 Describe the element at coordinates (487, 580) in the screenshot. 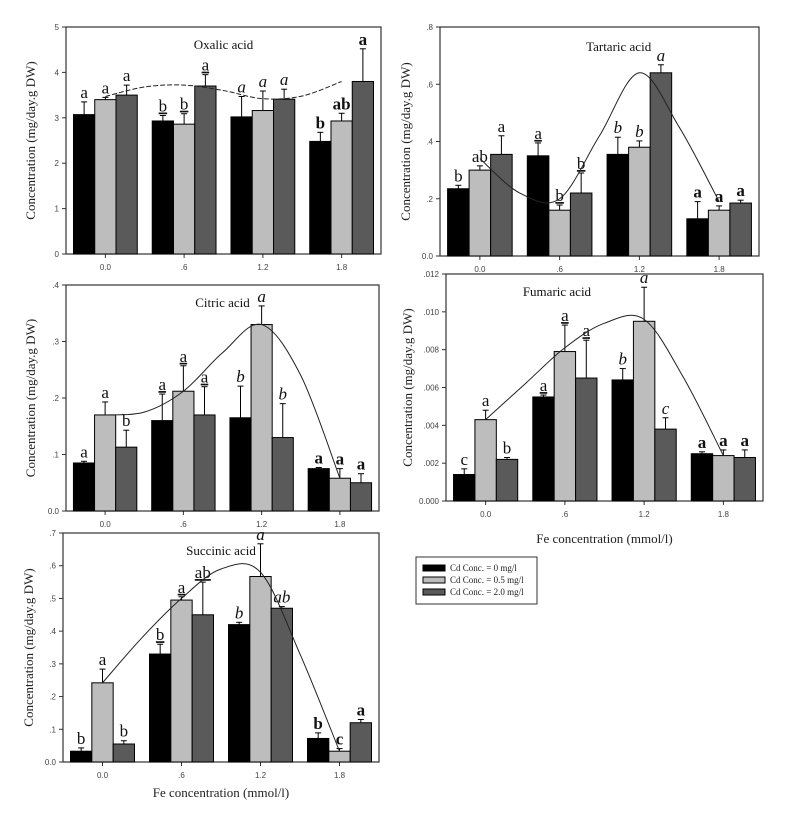

I see `legend-label-1: Cd Conc. = 0.5 mg/l` at that location.